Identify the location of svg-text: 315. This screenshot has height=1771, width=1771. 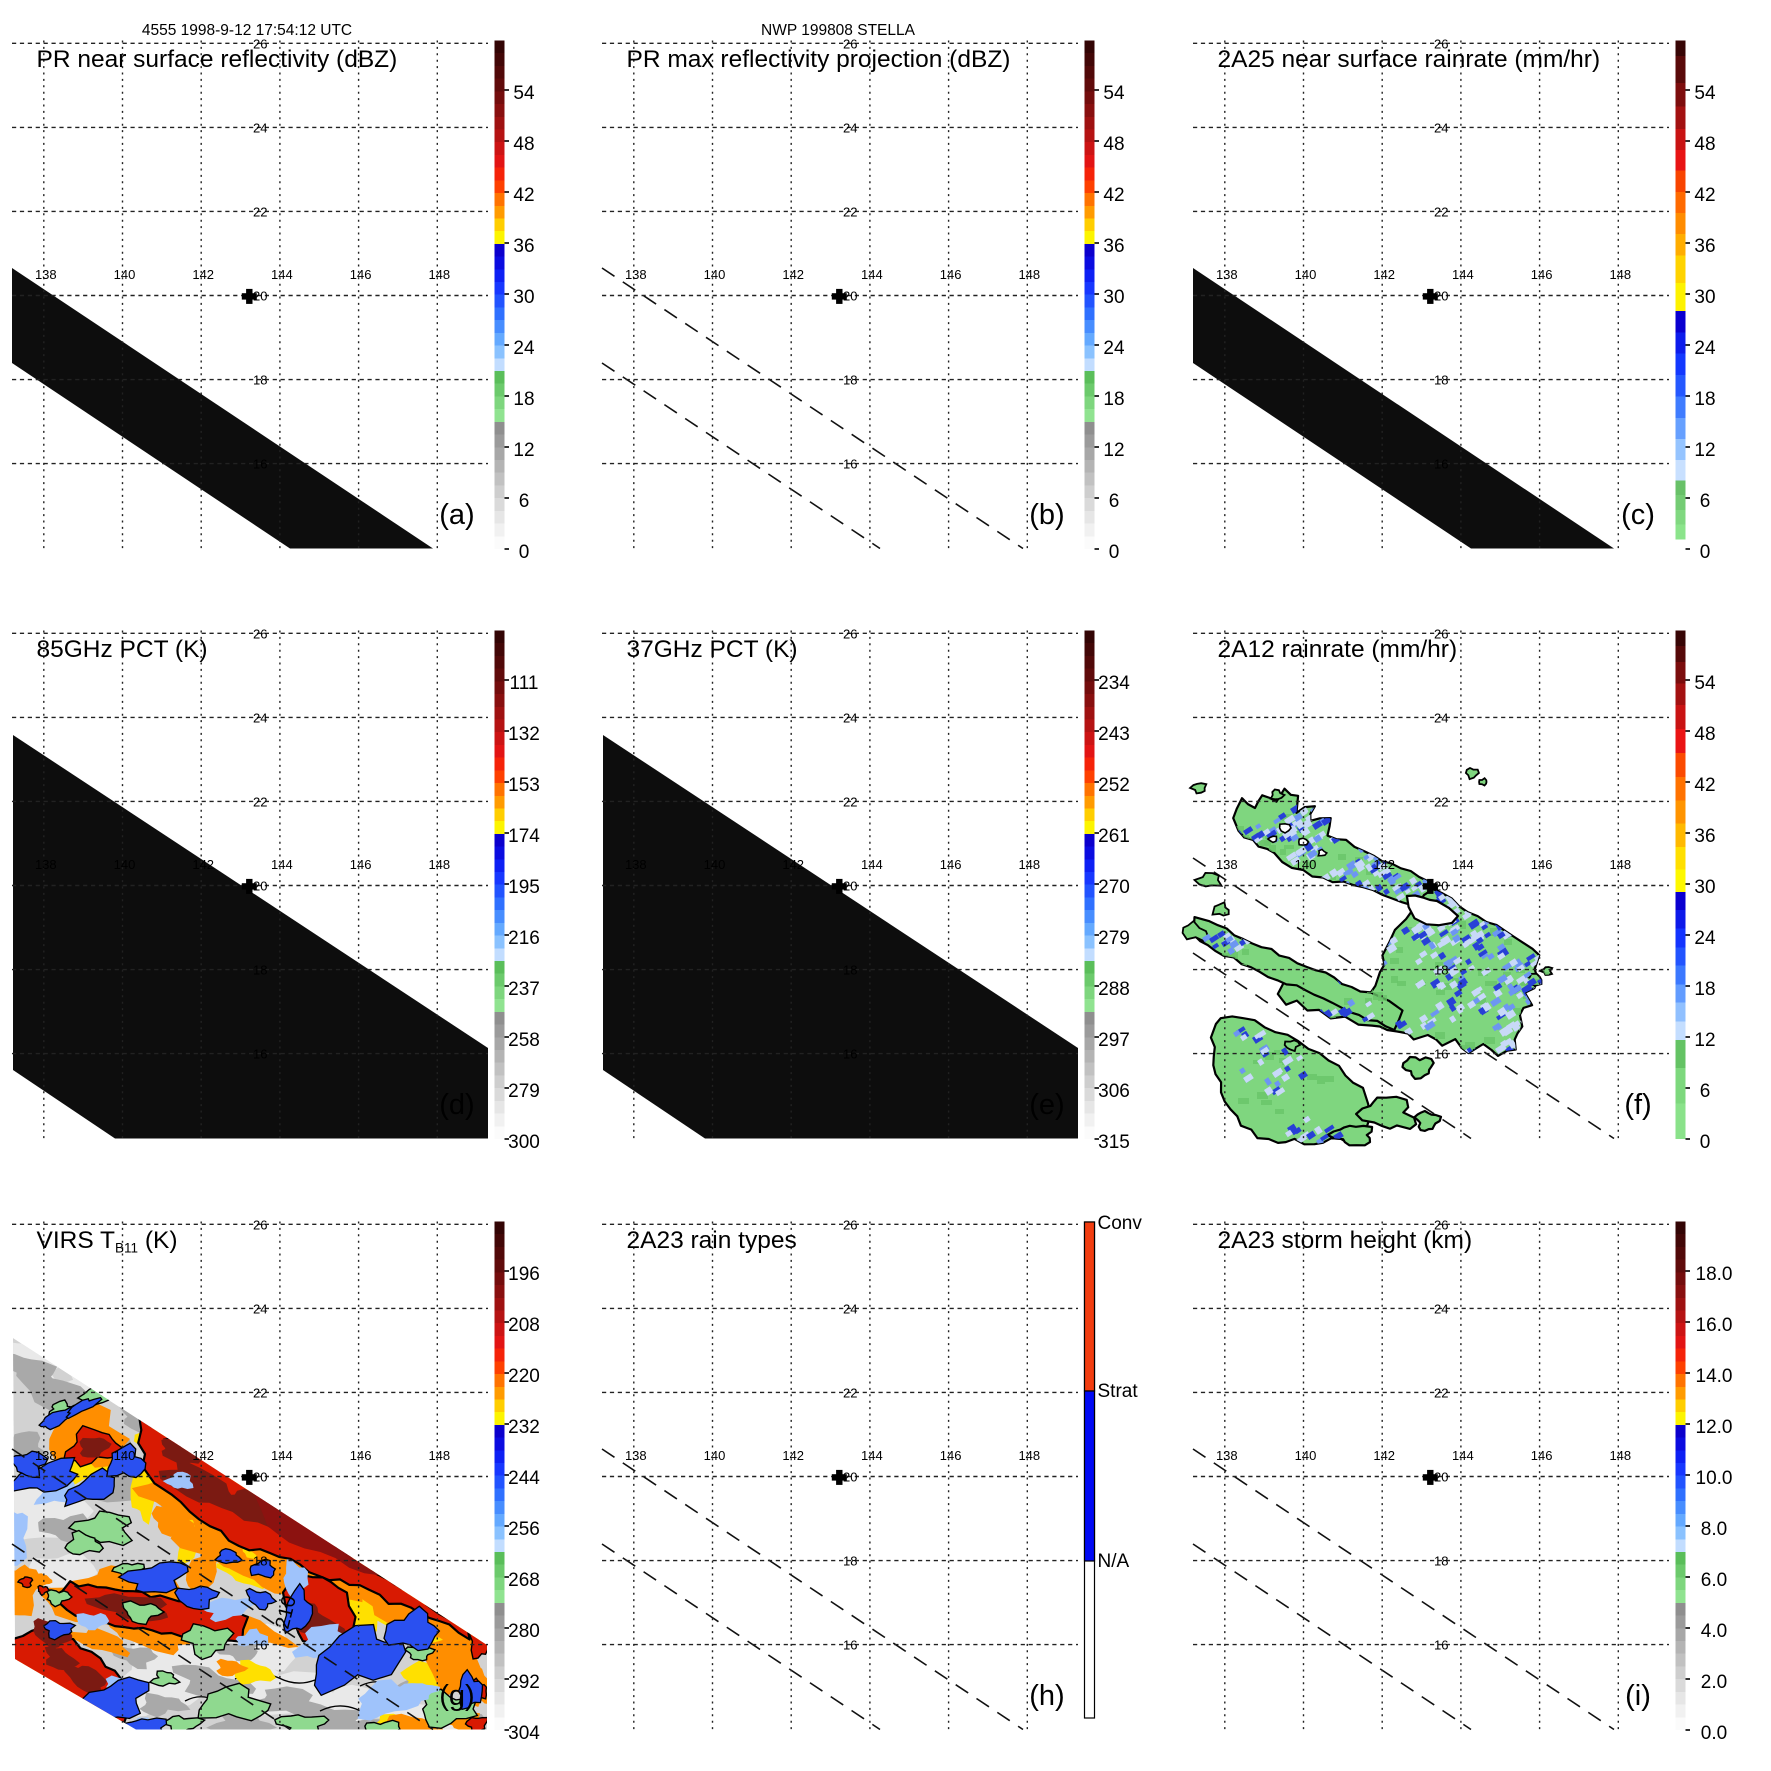
(1114, 1142).